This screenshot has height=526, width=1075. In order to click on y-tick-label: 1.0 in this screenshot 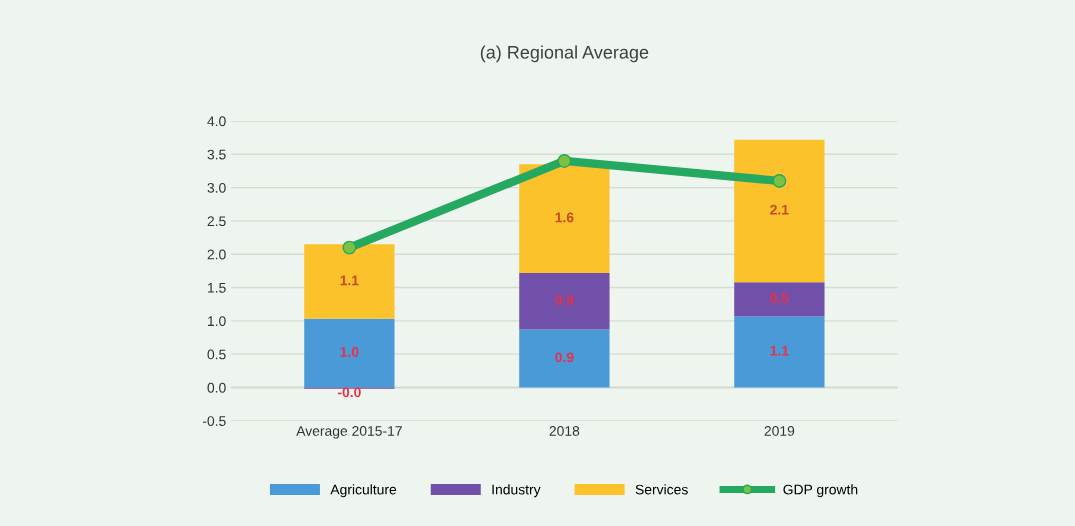, I will do `click(217, 321)`.